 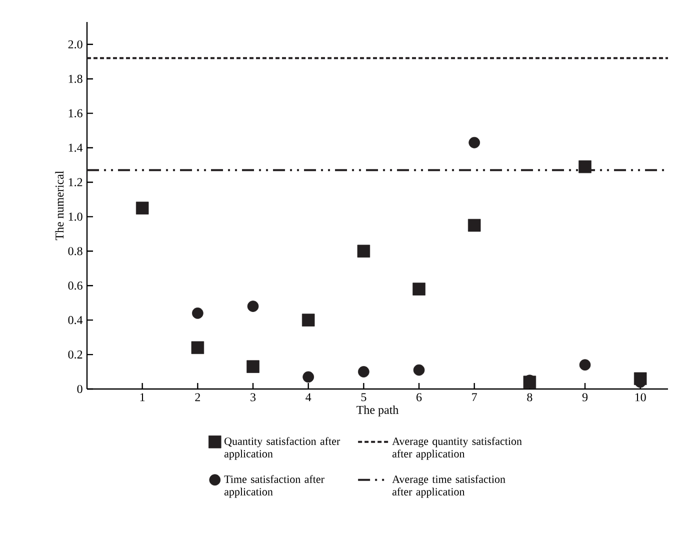 I want to click on x-tick-label: 6, so click(x=419, y=397).